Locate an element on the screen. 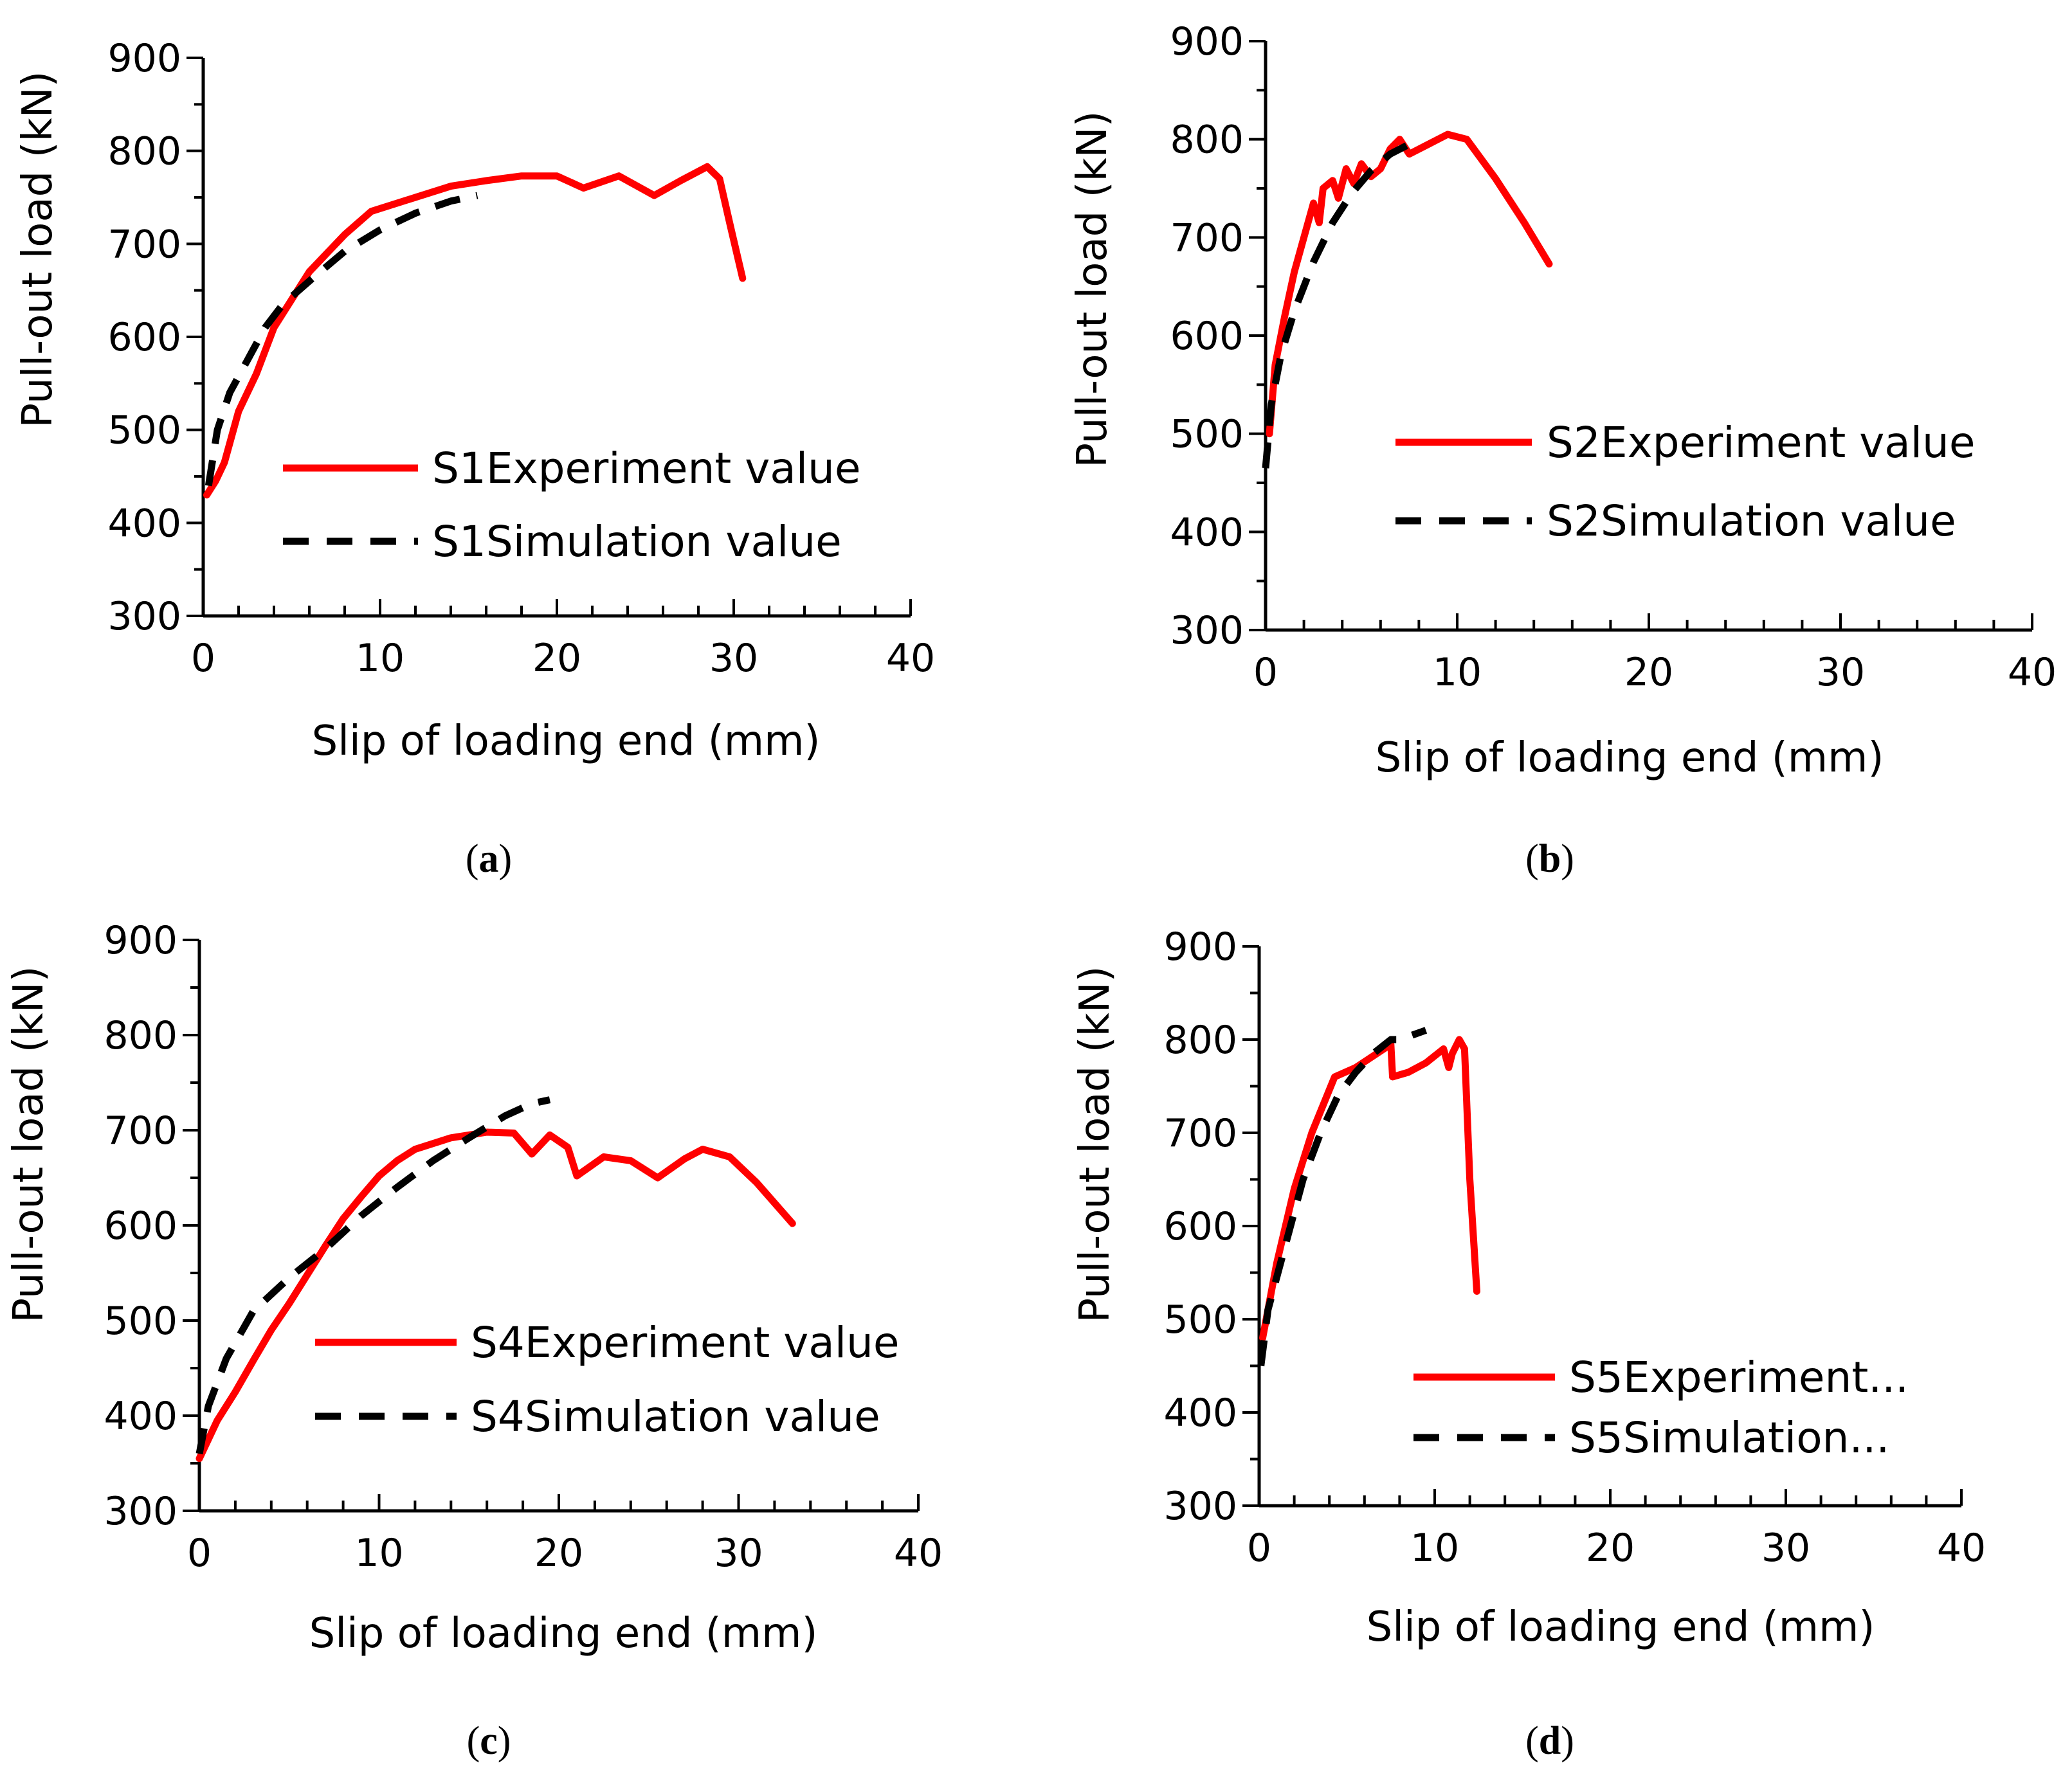 The height and width of the screenshot is (1777, 2072). legend-label-experiment: S2Experiment value is located at coordinates (1761, 443).